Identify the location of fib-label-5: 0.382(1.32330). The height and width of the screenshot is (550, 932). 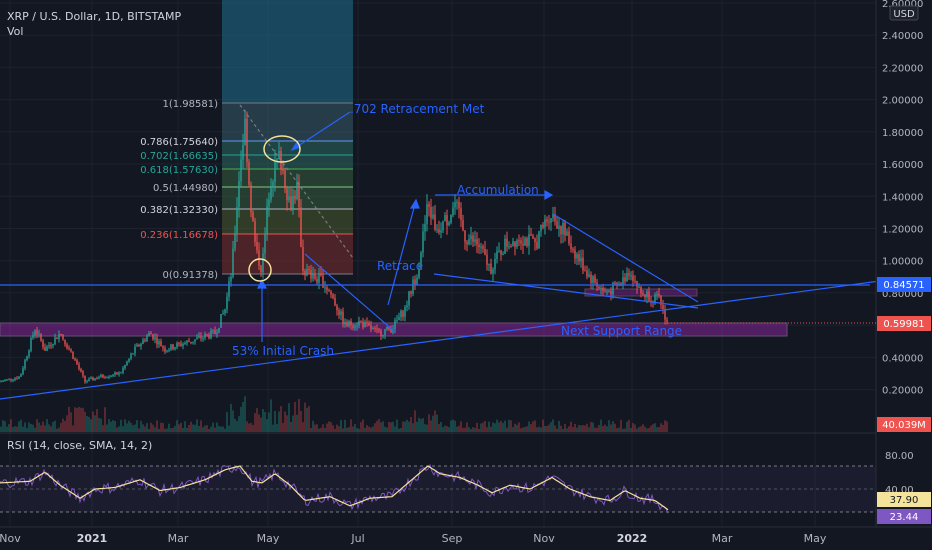
(179, 210).